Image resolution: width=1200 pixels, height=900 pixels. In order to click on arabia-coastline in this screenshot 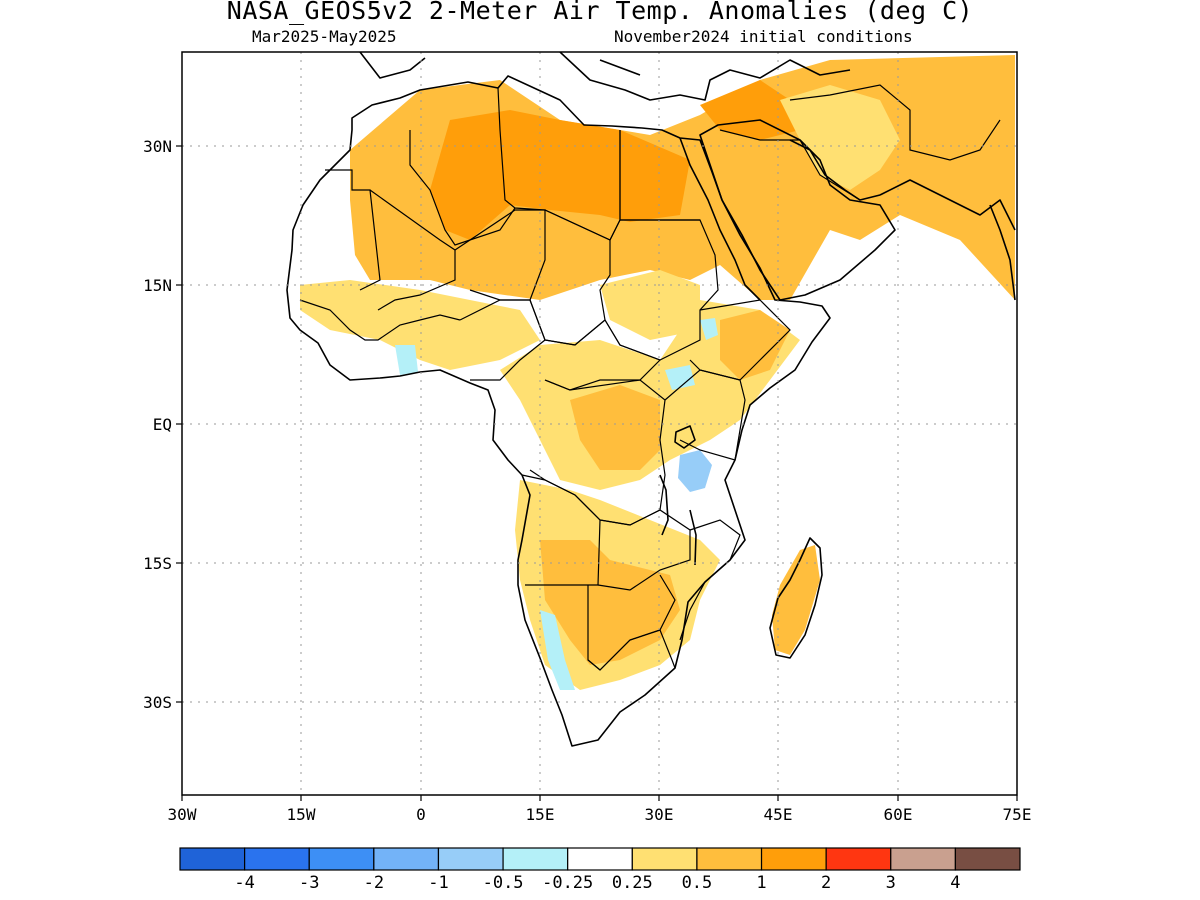, I will do `click(797, 210)`.